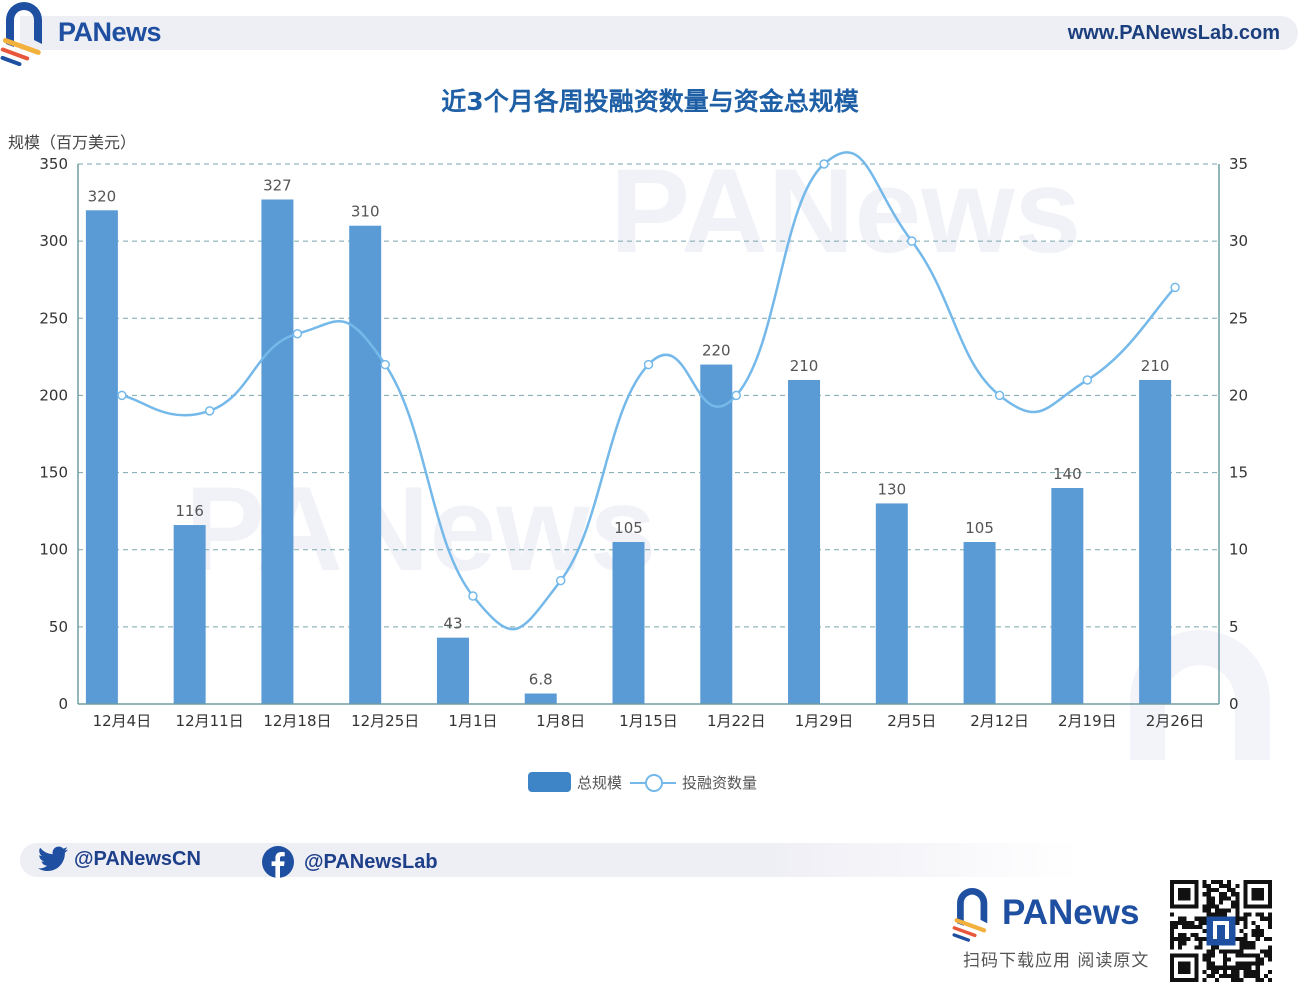 The width and height of the screenshot is (1300, 995). Describe the element at coordinates (1238, 473) in the screenshot. I see `y2-tick-label: 15` at that location.